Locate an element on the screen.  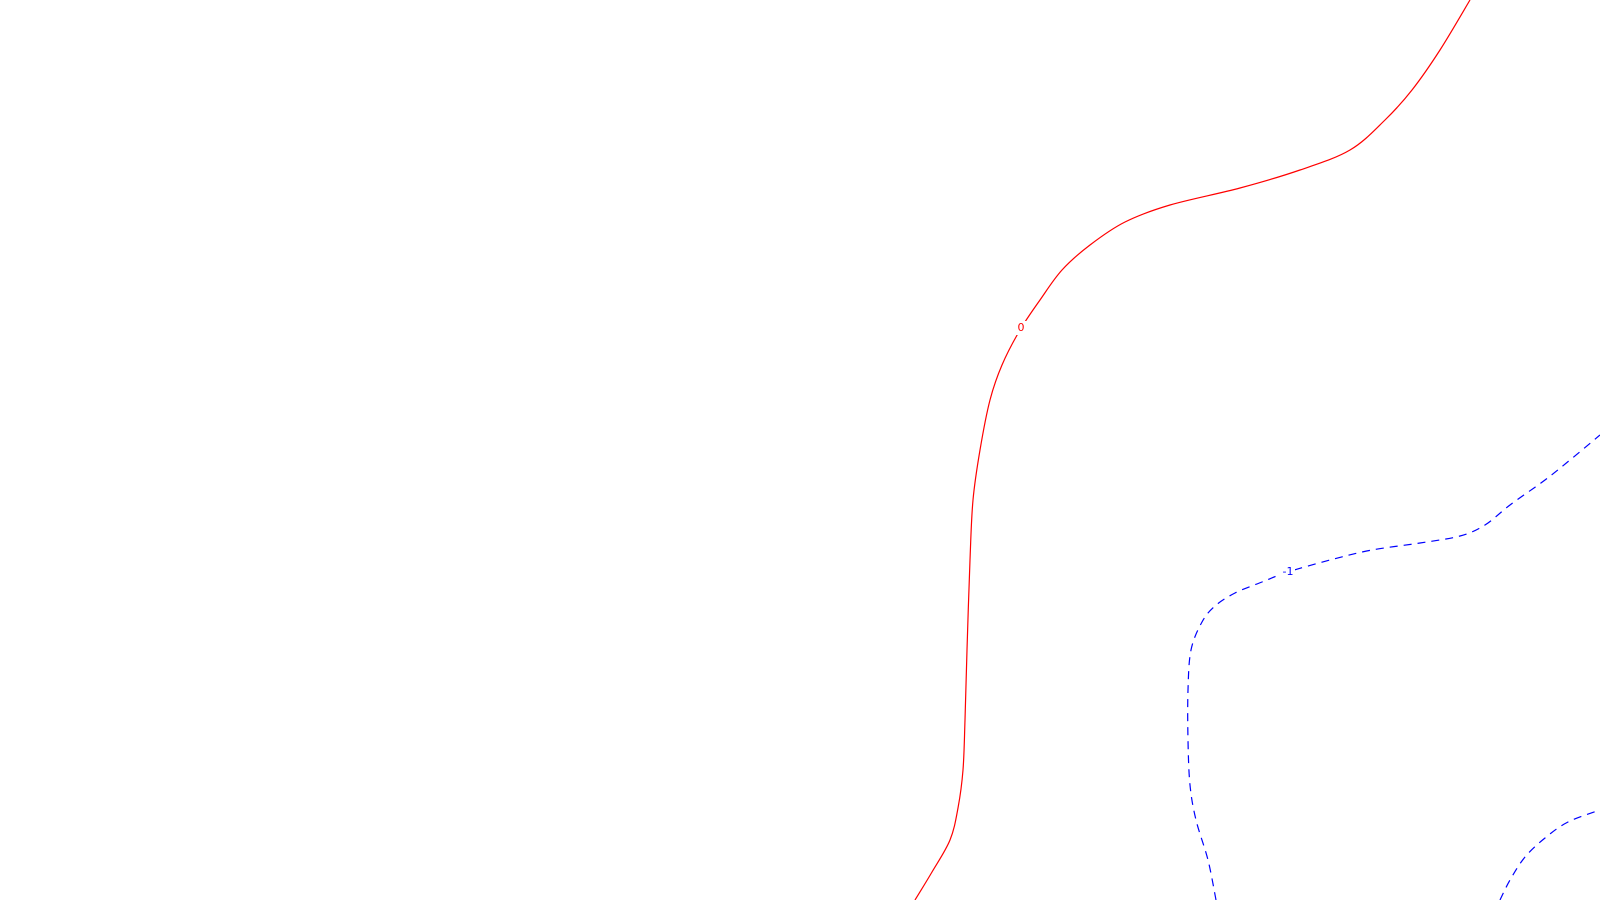
contour-label-0-0: 0 is located at coordinates (1021, 327).